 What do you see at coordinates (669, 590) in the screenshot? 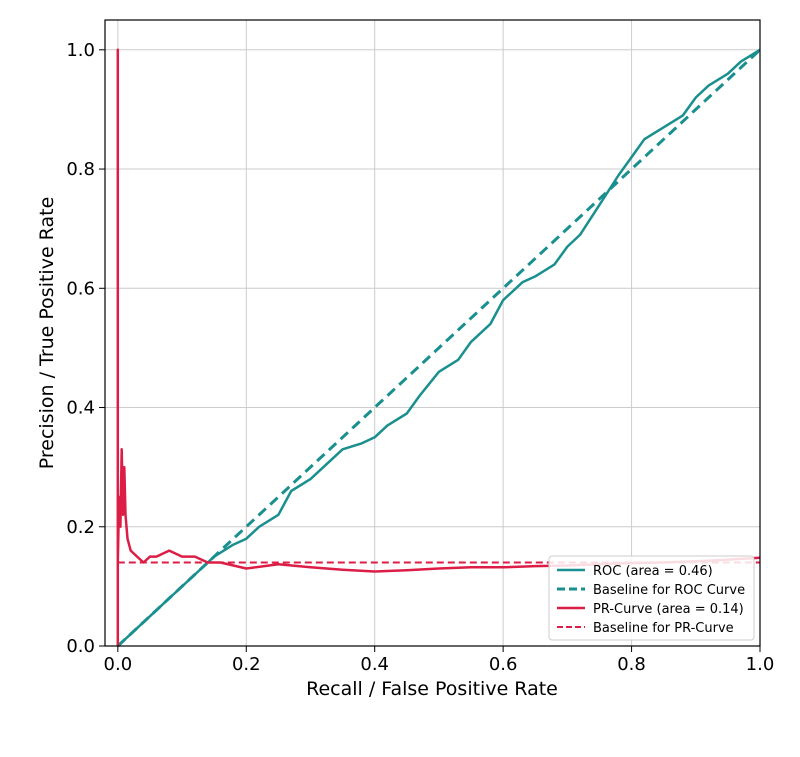
I see `legend-entry-label: Baseline for ROC Curve` at bounding box center [669, 590].